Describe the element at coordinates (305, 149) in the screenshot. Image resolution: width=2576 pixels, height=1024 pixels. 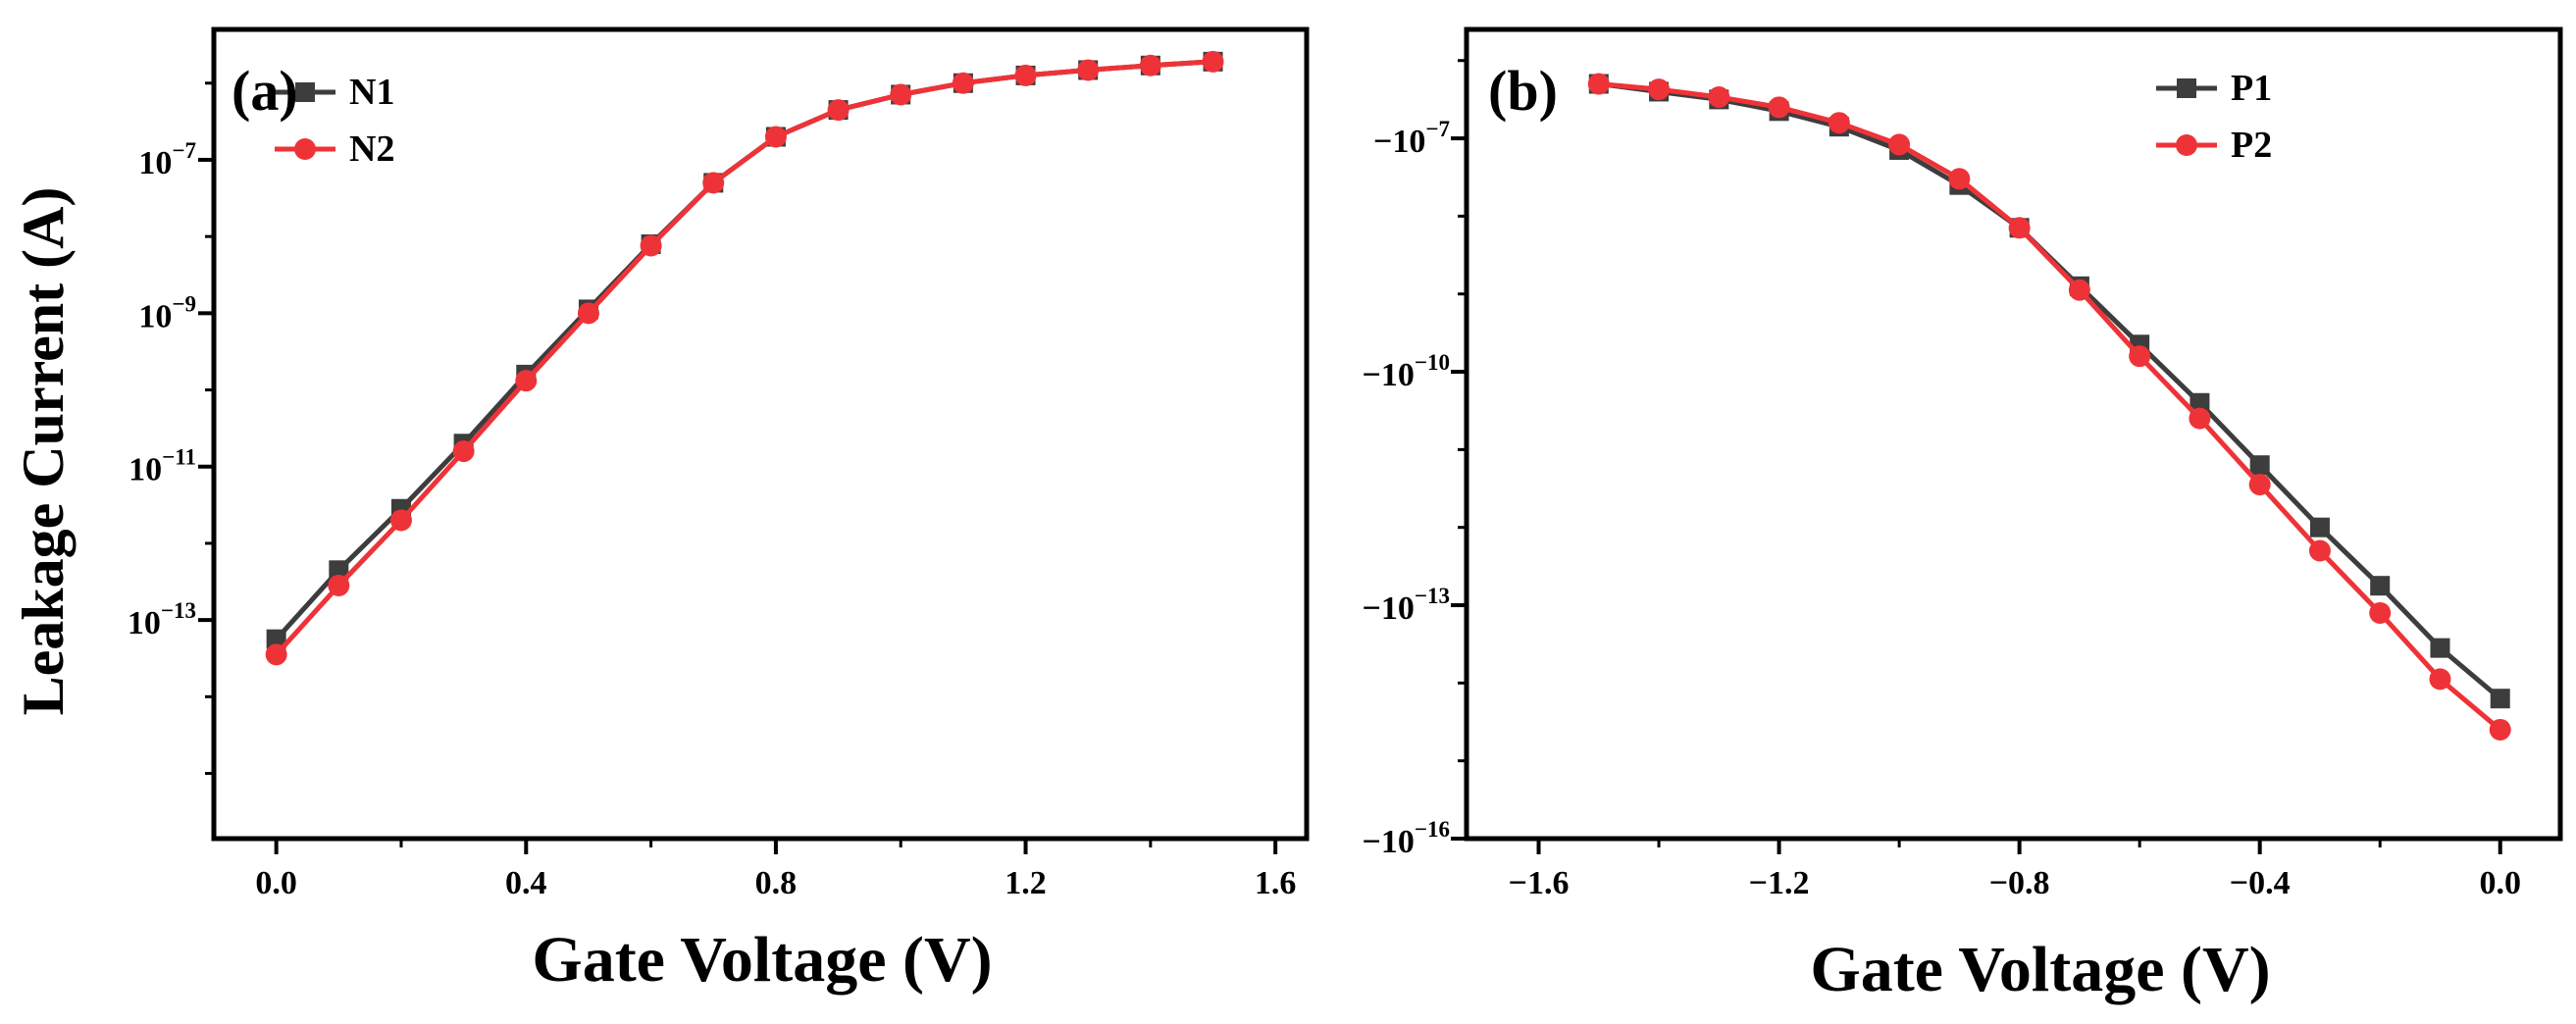
I see `legend-marker-N2` at that location.